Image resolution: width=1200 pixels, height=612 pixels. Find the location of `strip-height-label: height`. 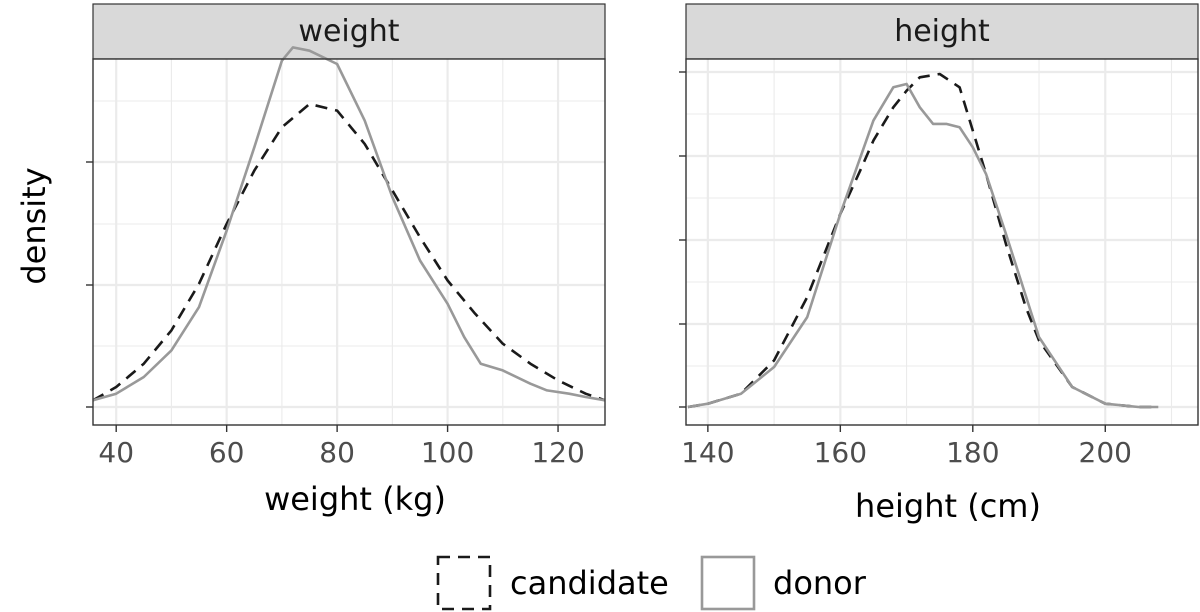

strip-height-label: height is located at coordinates (942, 31).